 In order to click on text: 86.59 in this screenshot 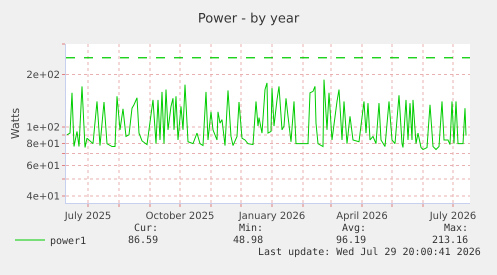, I will do `click(143, 240)`.